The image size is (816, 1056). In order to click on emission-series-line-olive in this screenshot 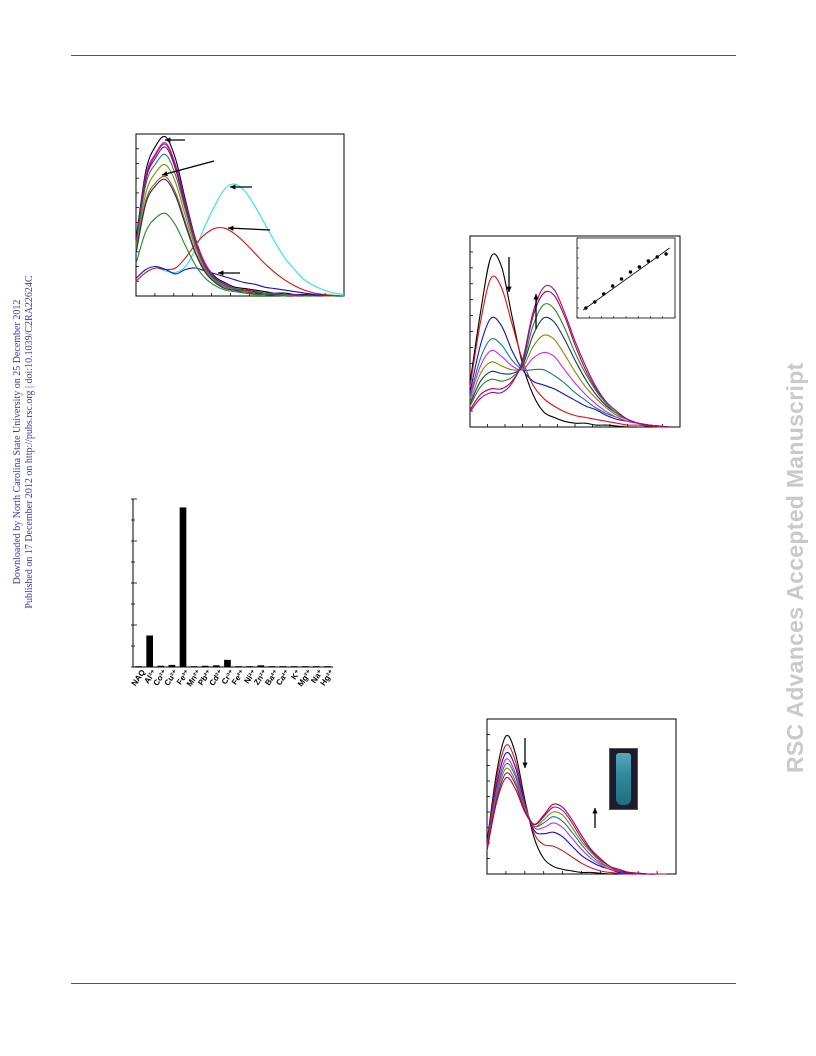, I will do `click(239, 230)`.